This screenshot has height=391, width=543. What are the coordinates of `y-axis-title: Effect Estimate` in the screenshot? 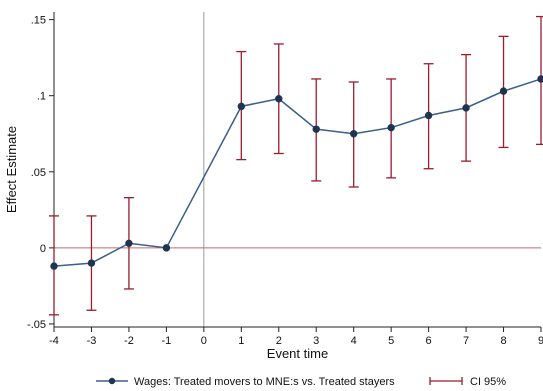 It's located at (11, 169).